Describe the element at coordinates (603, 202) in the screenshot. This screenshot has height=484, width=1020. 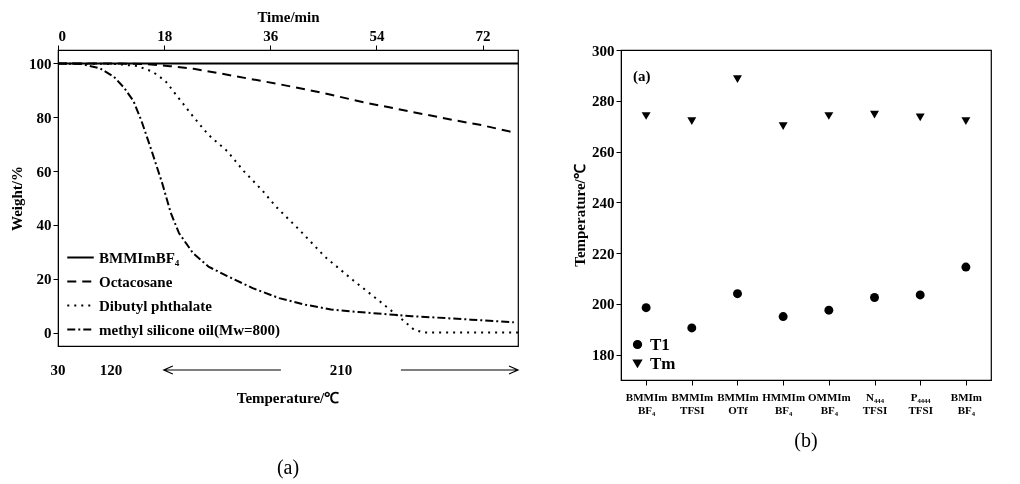
I see `y-tick-label: 240` at that location.